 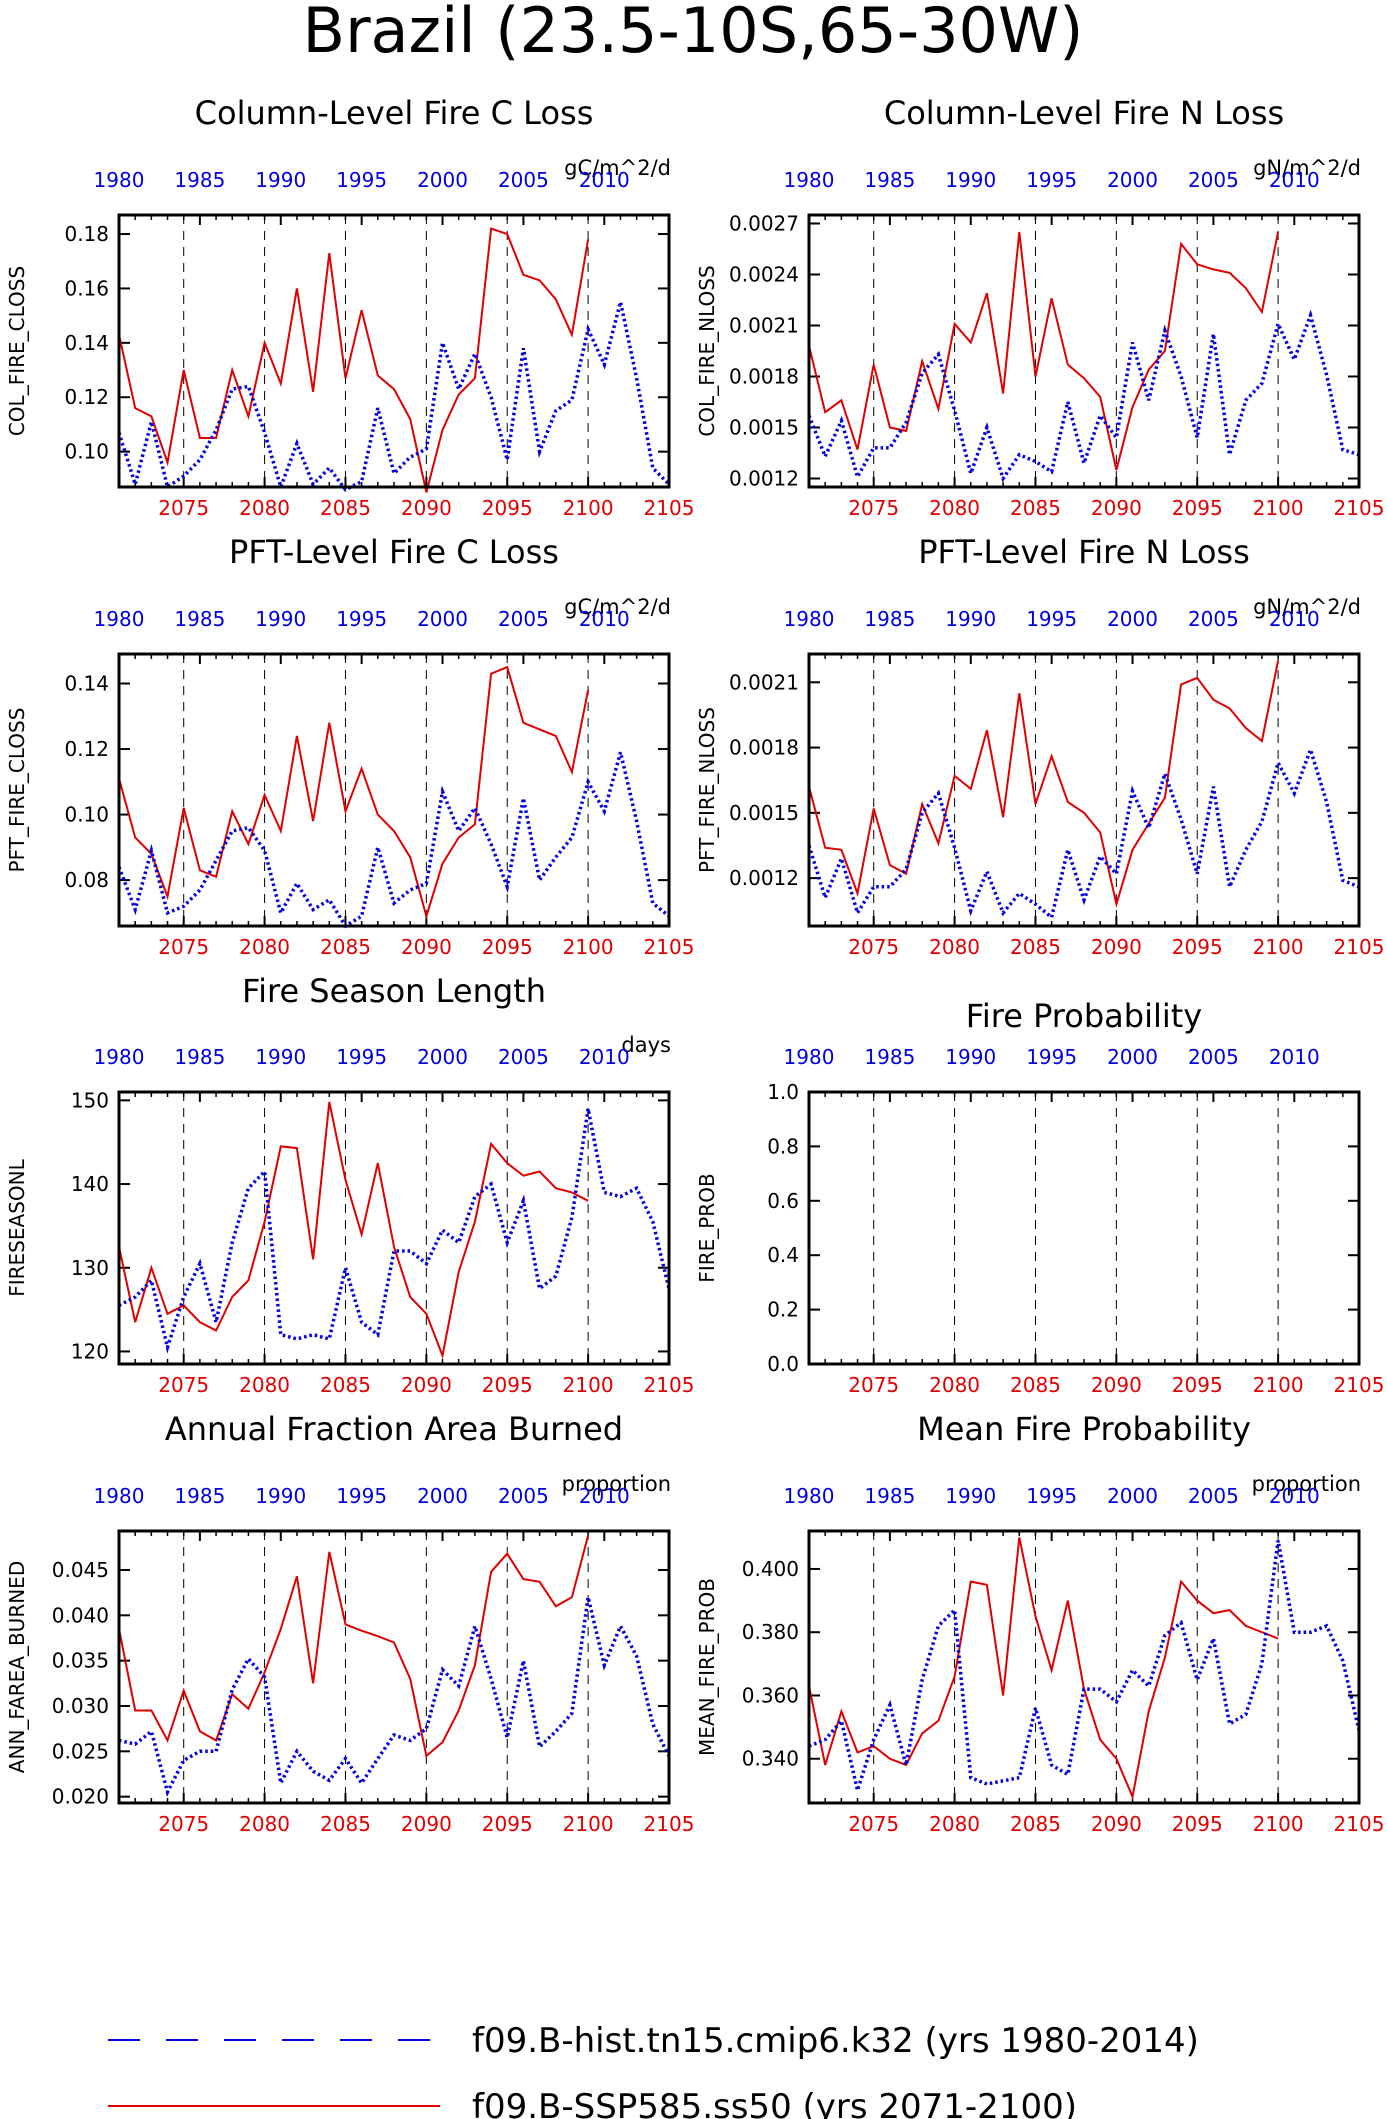 I want to click on y-tick-label: 0.040, so click(x=80, y=1615).